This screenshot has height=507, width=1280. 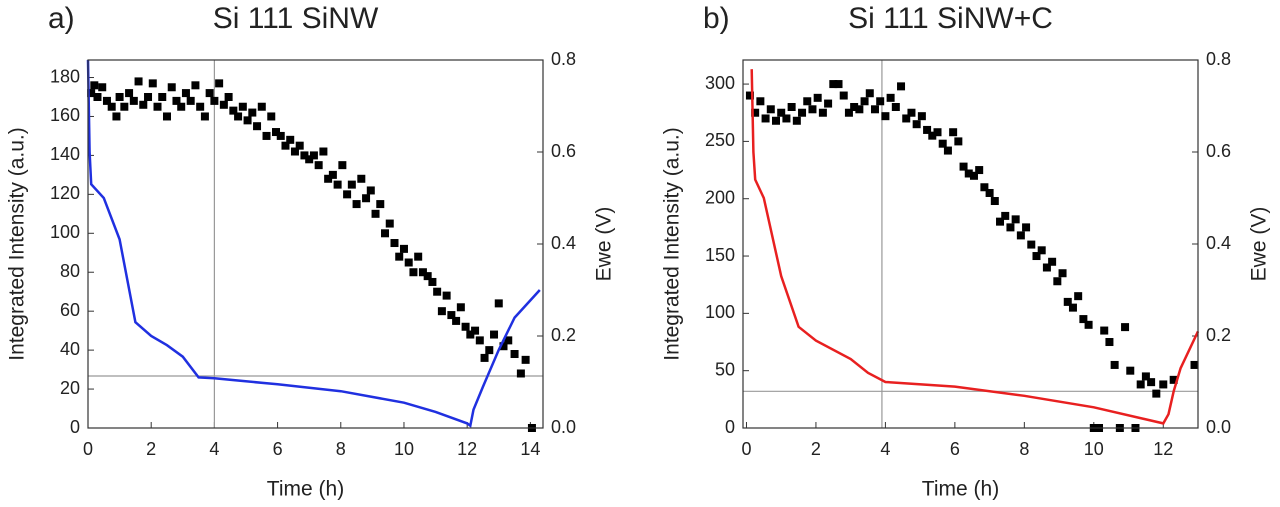 I want to click on y-tick-label: 40, so click(x=70, y=349).